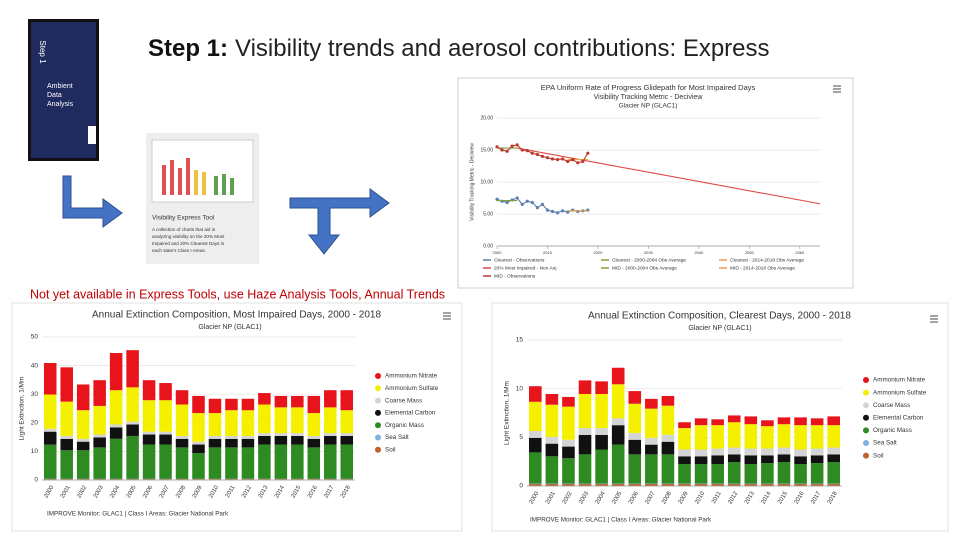  What do you see at coordinates (885, 443) in the screenshot?
I see `legend-label: Sea Salt` at bounding box center [885, 443].